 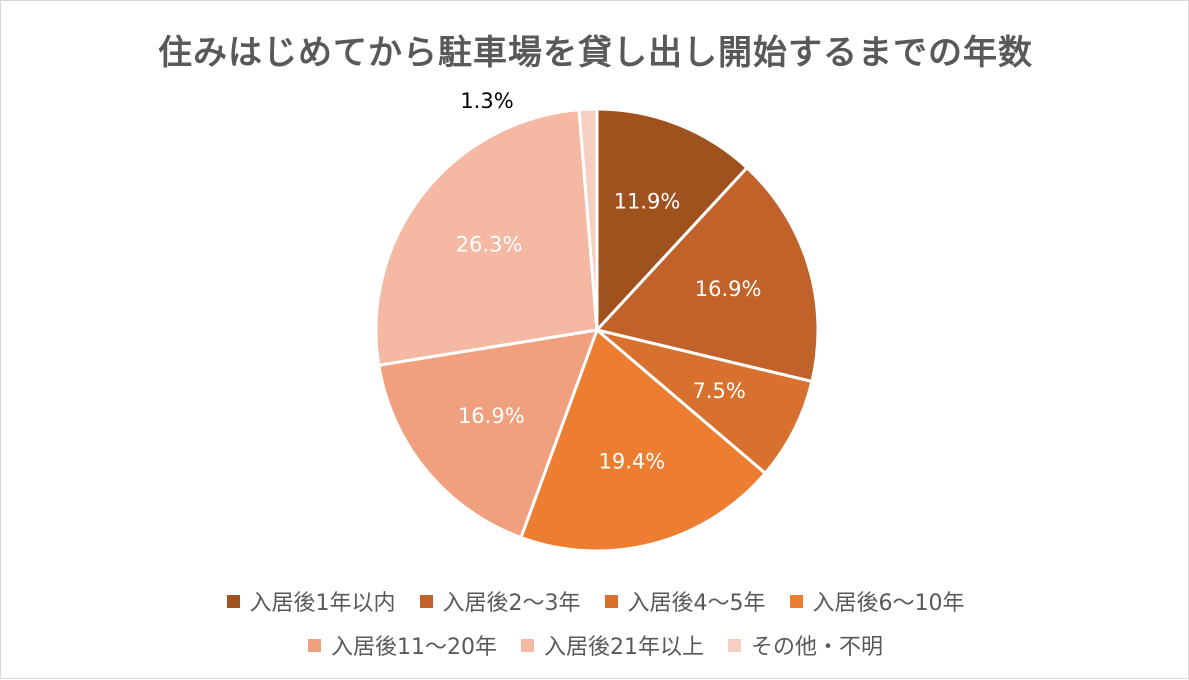 I want to click on legend-label: 入居後11〜20年, so click(x=413, y=647).